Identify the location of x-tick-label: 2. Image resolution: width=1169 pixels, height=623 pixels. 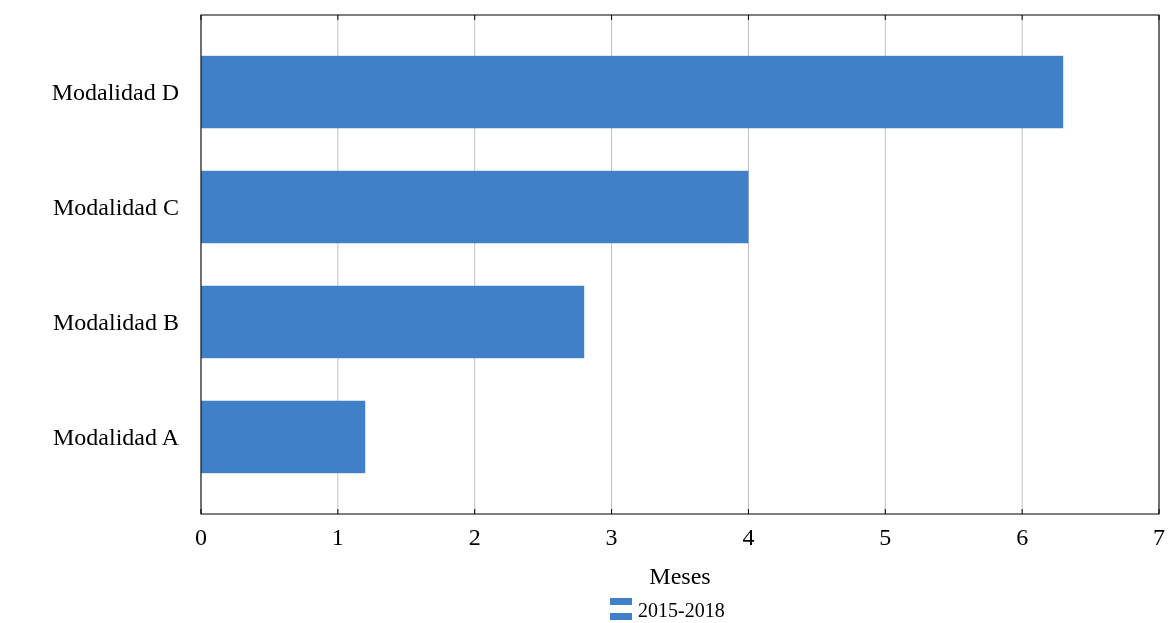
(474, 537).